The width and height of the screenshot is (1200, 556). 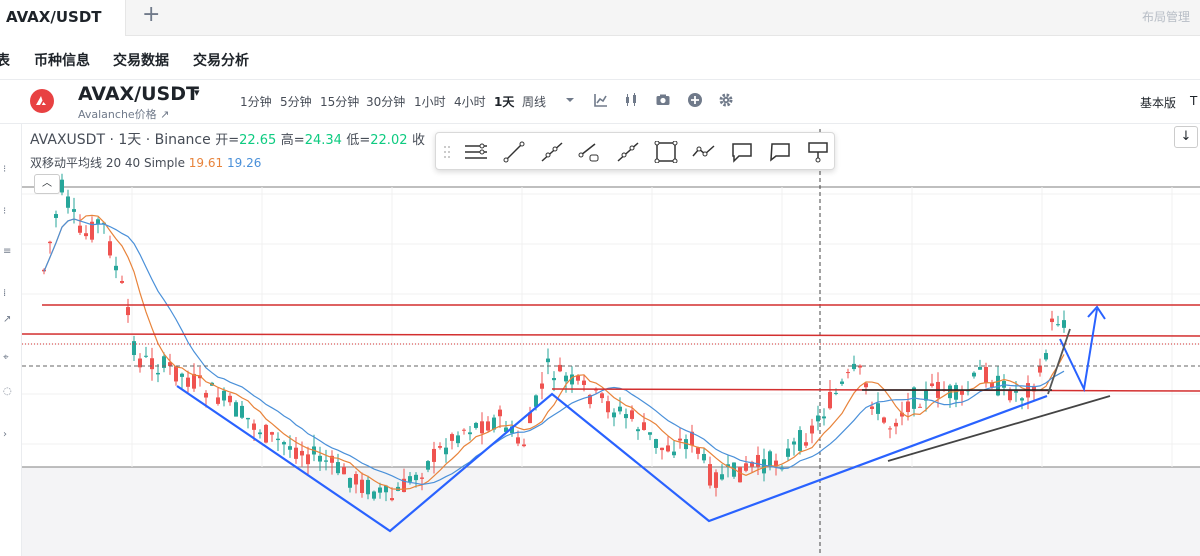 I want to click on subnav-trading-data: 交易数据, so click(x=141, y=61).